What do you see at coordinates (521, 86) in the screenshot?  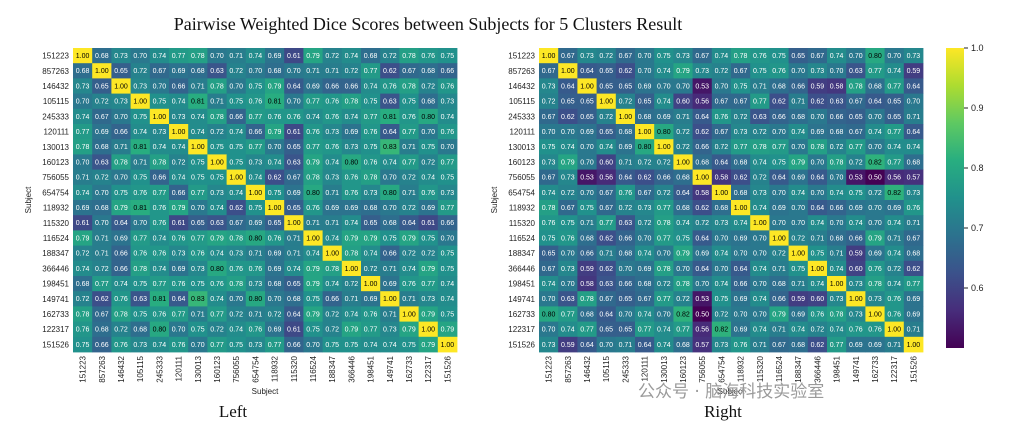 I see `y-tick-label: 146432` at bounding box center [521, 86].